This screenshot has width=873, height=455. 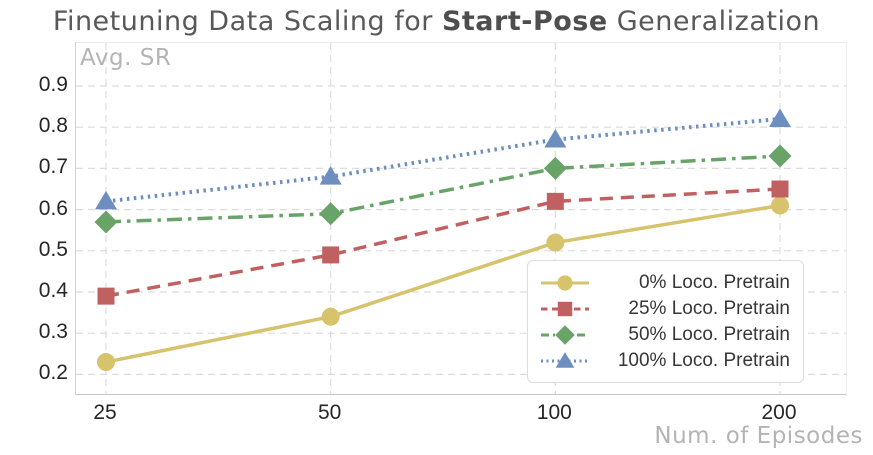 I want to click on legend-sample-circle, so click(x=565, y=283).